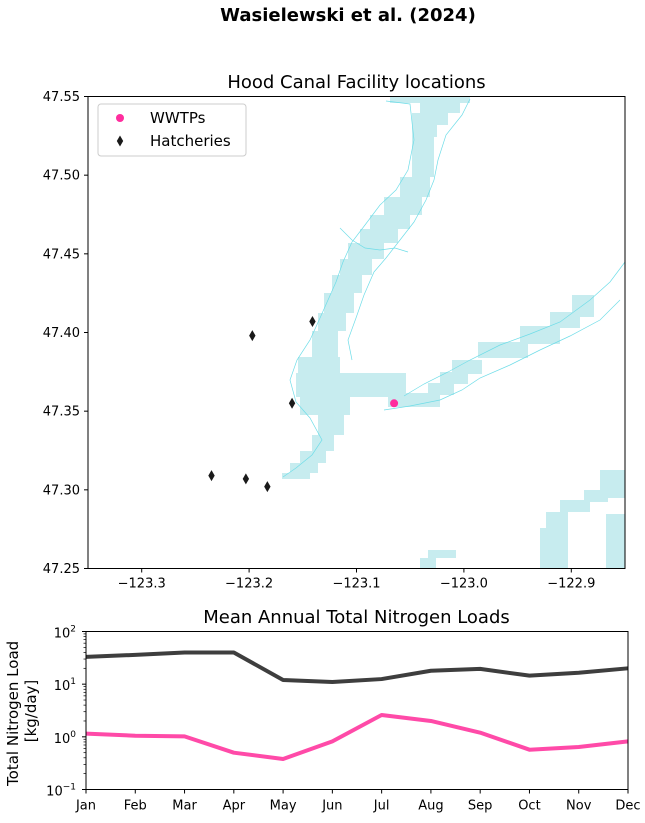 This screenshot has height=823, width=645. What do you see at coordinates (66, 712) in the screenshot?
I see `loads-y-axis: 10⁻¹ 10⁰ 10¹ 10²` at bounding box center [66, 712].